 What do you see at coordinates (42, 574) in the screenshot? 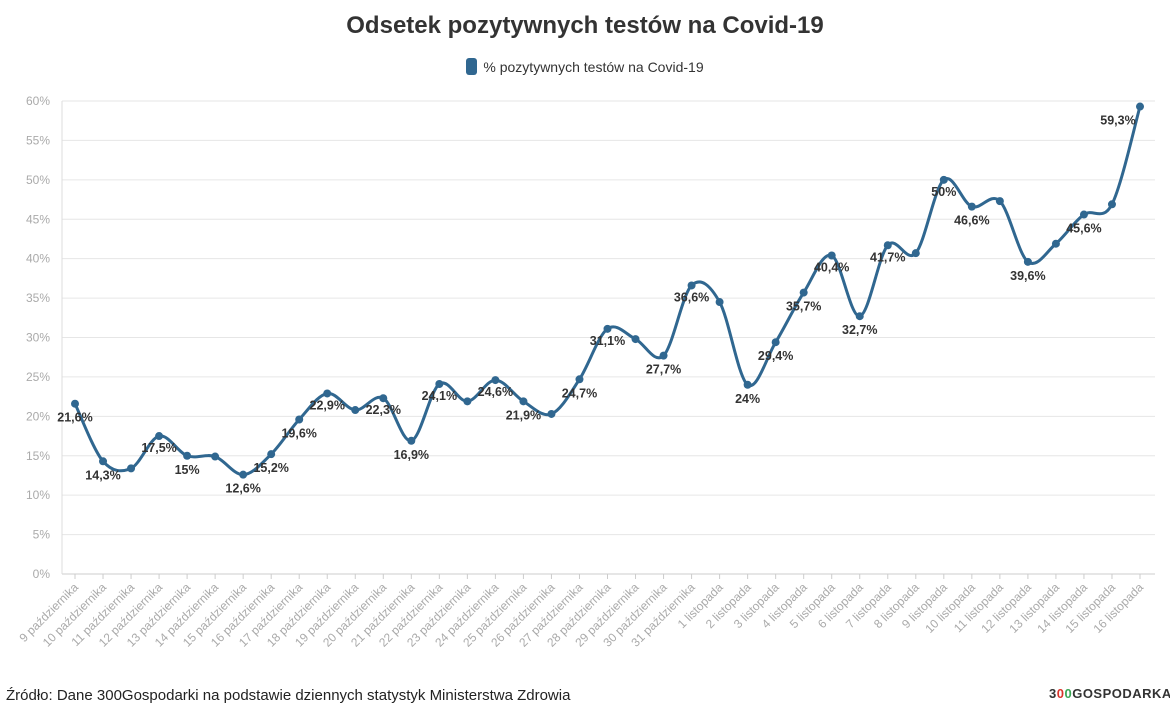
I see `y-tick-label: 0%` at bounding box center [42, 574].